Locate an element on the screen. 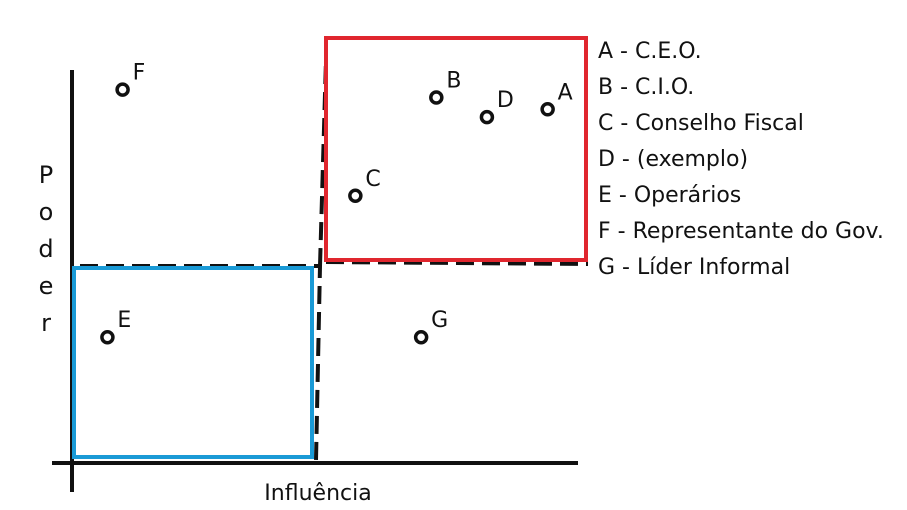 The width and height of the screenshot is (907, 510). y-axis-label-letter: P is located at coordinates (46, 175).